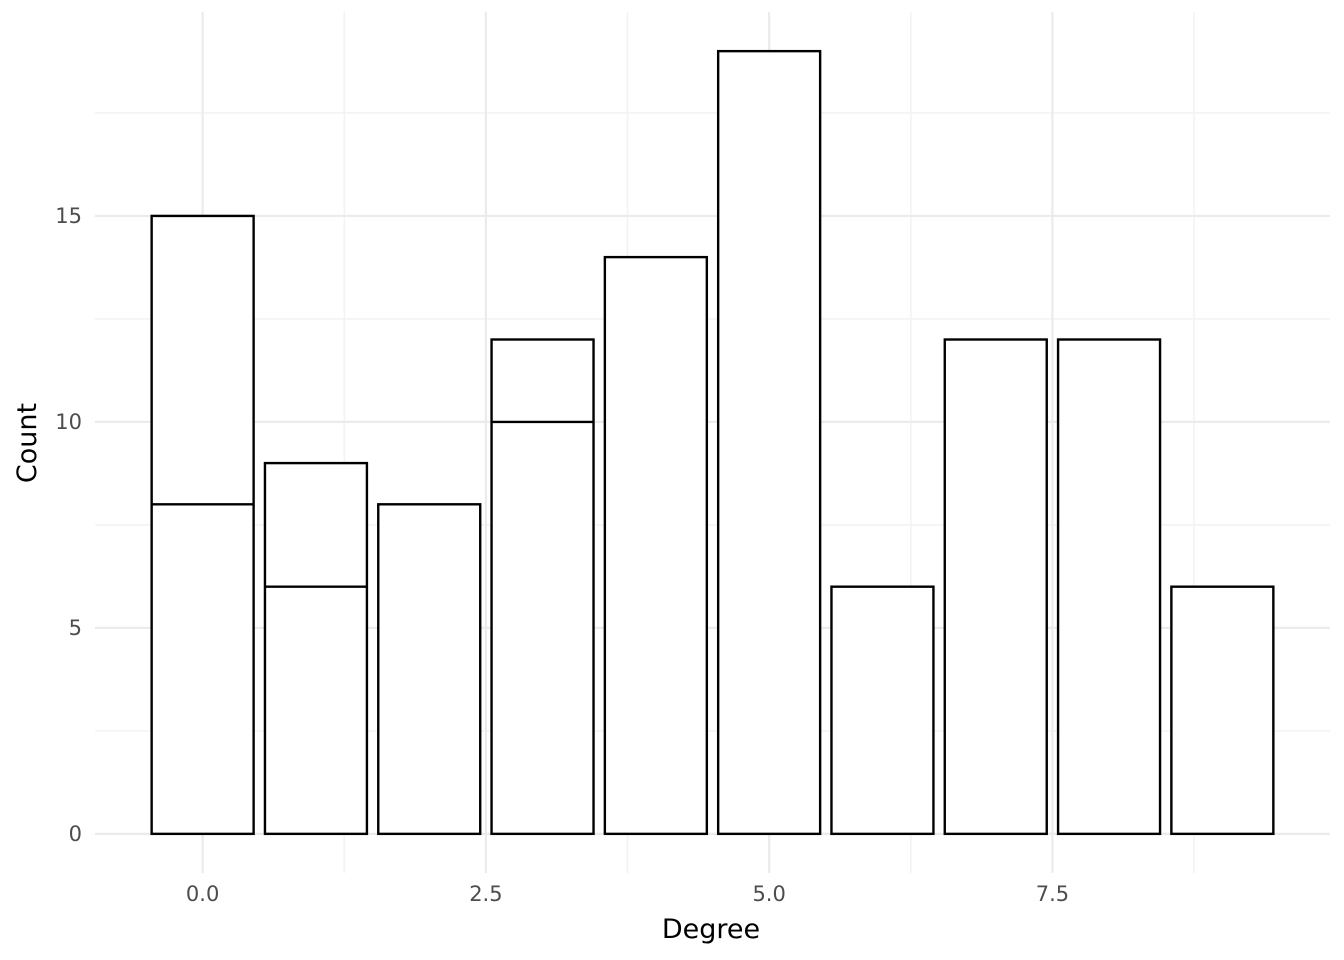  What do you see at coordinates (68, 422) in the screenshot?
I see `y-tick-label: 10` at bounding box center [68, 422].